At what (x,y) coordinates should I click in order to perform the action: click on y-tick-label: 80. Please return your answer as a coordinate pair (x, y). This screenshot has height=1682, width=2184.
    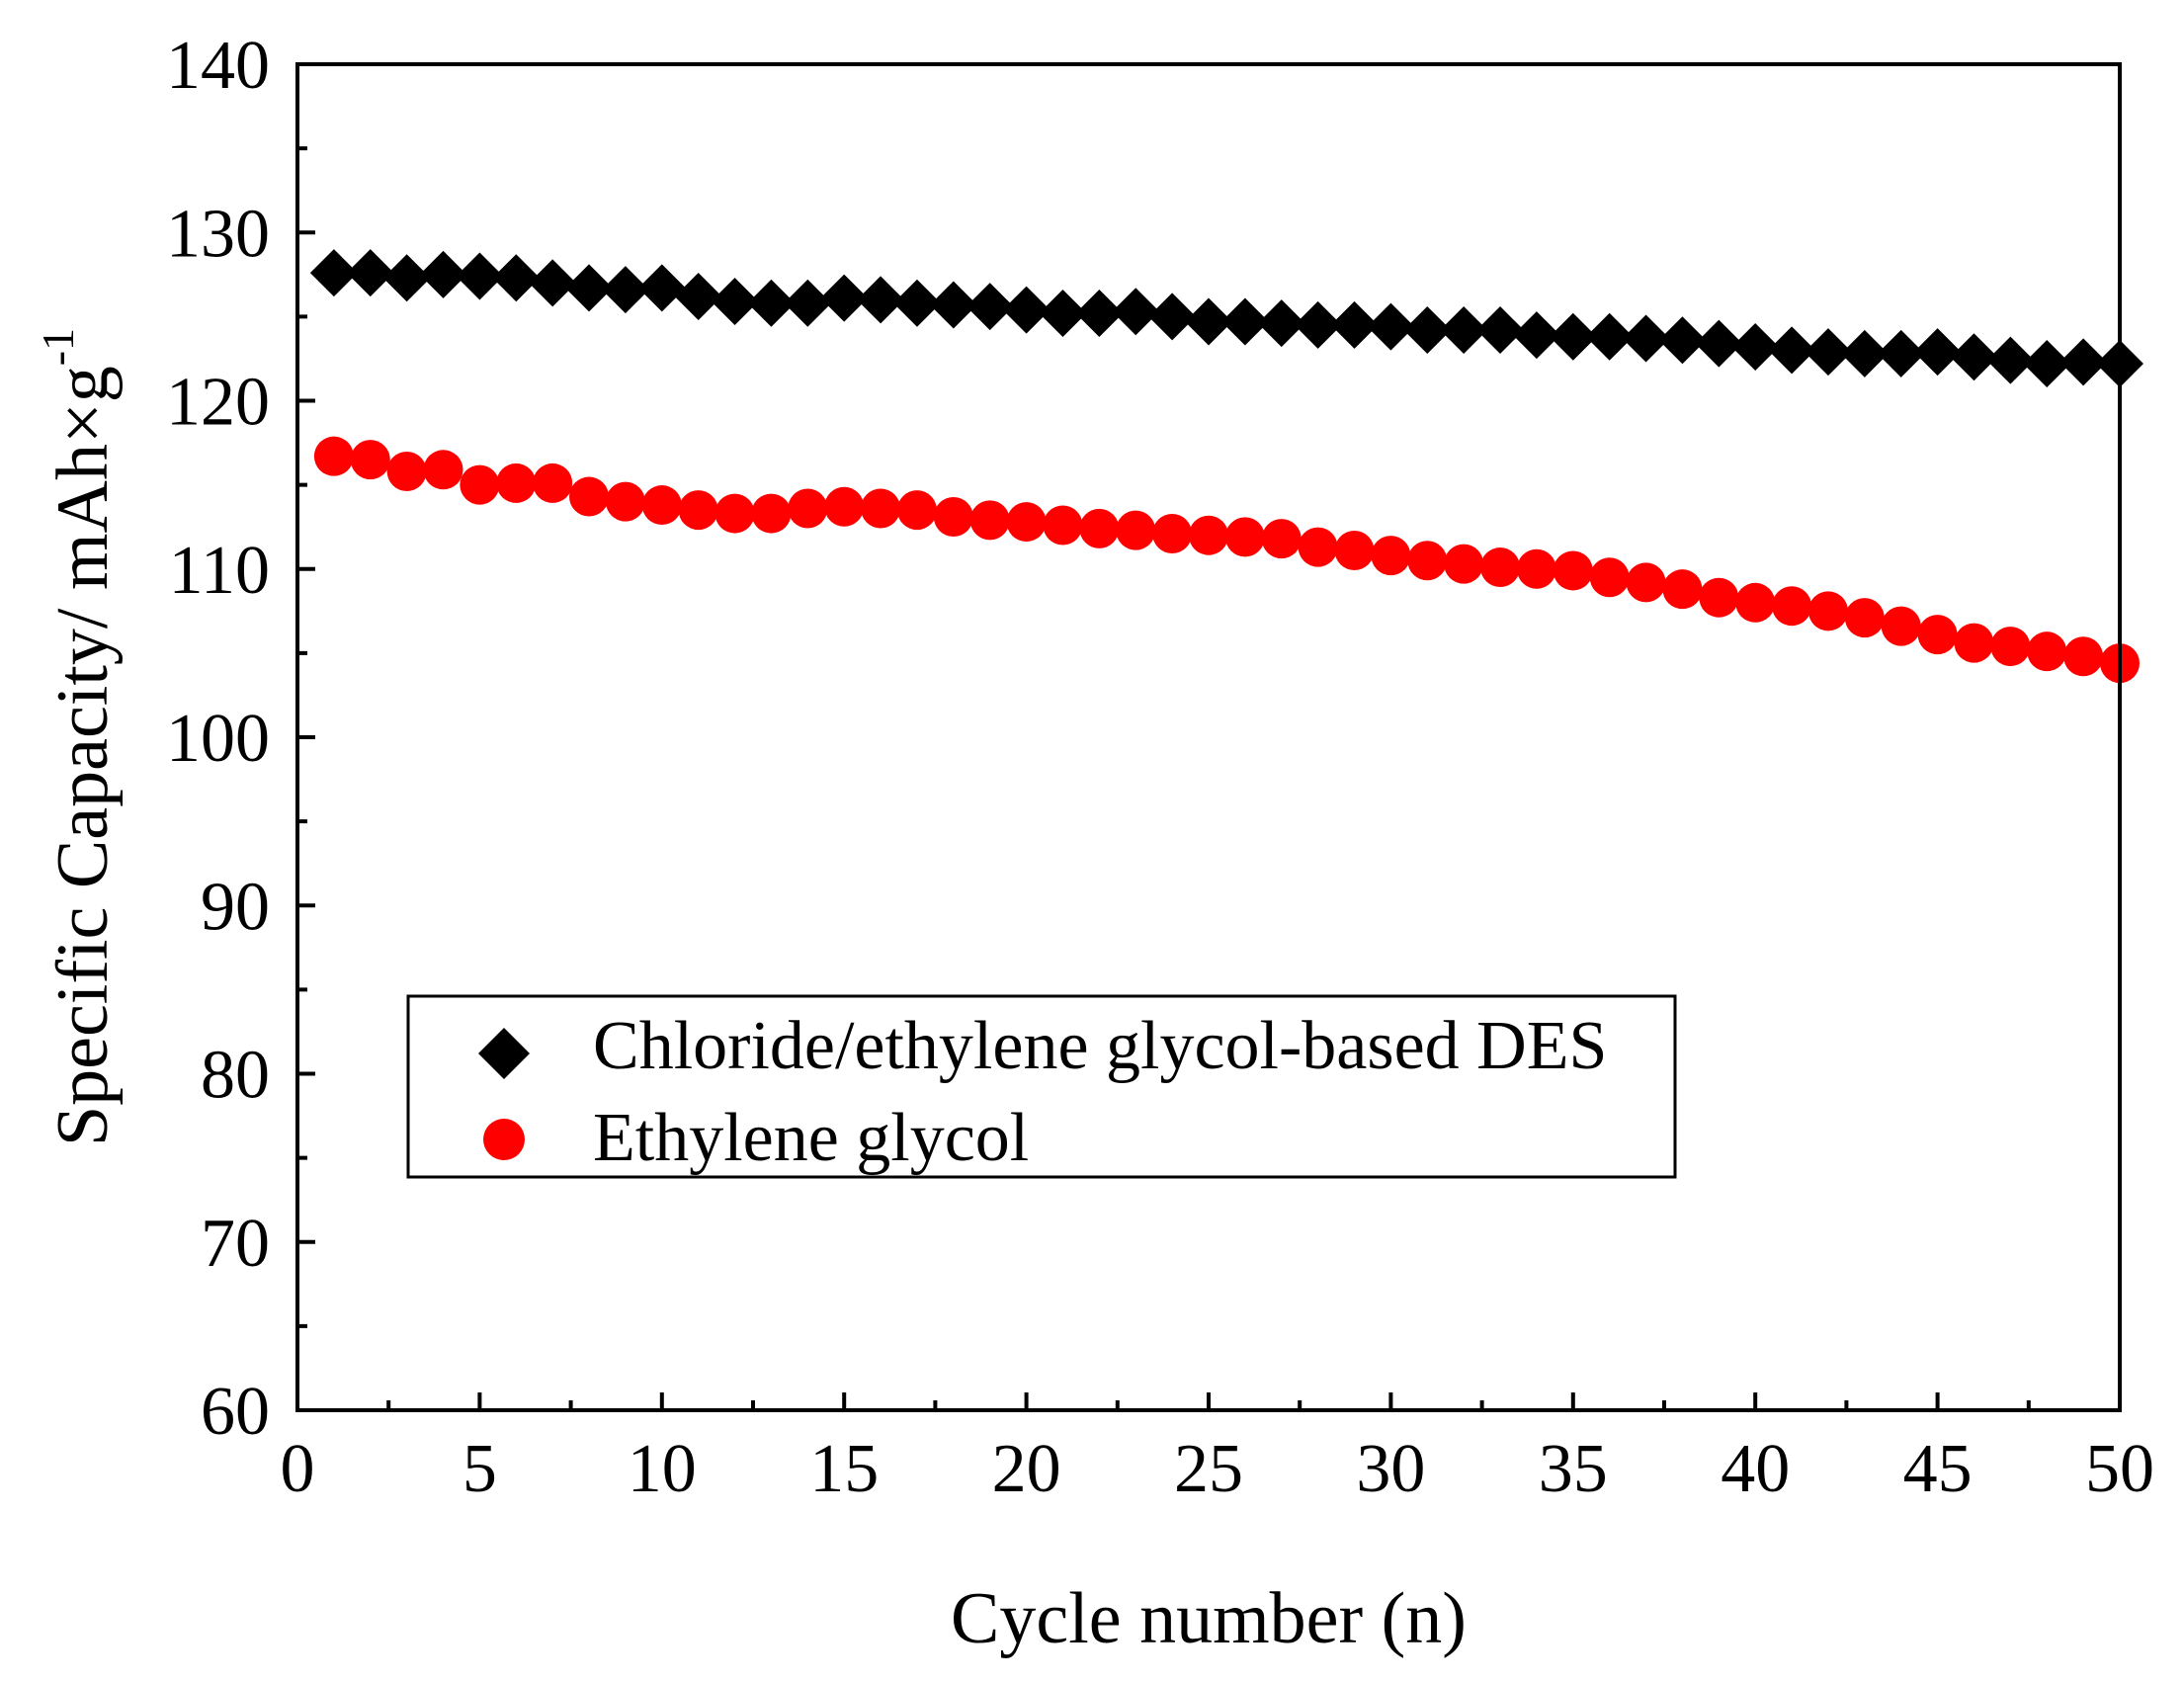
    Looking at the image, I should click on (235, 1076).